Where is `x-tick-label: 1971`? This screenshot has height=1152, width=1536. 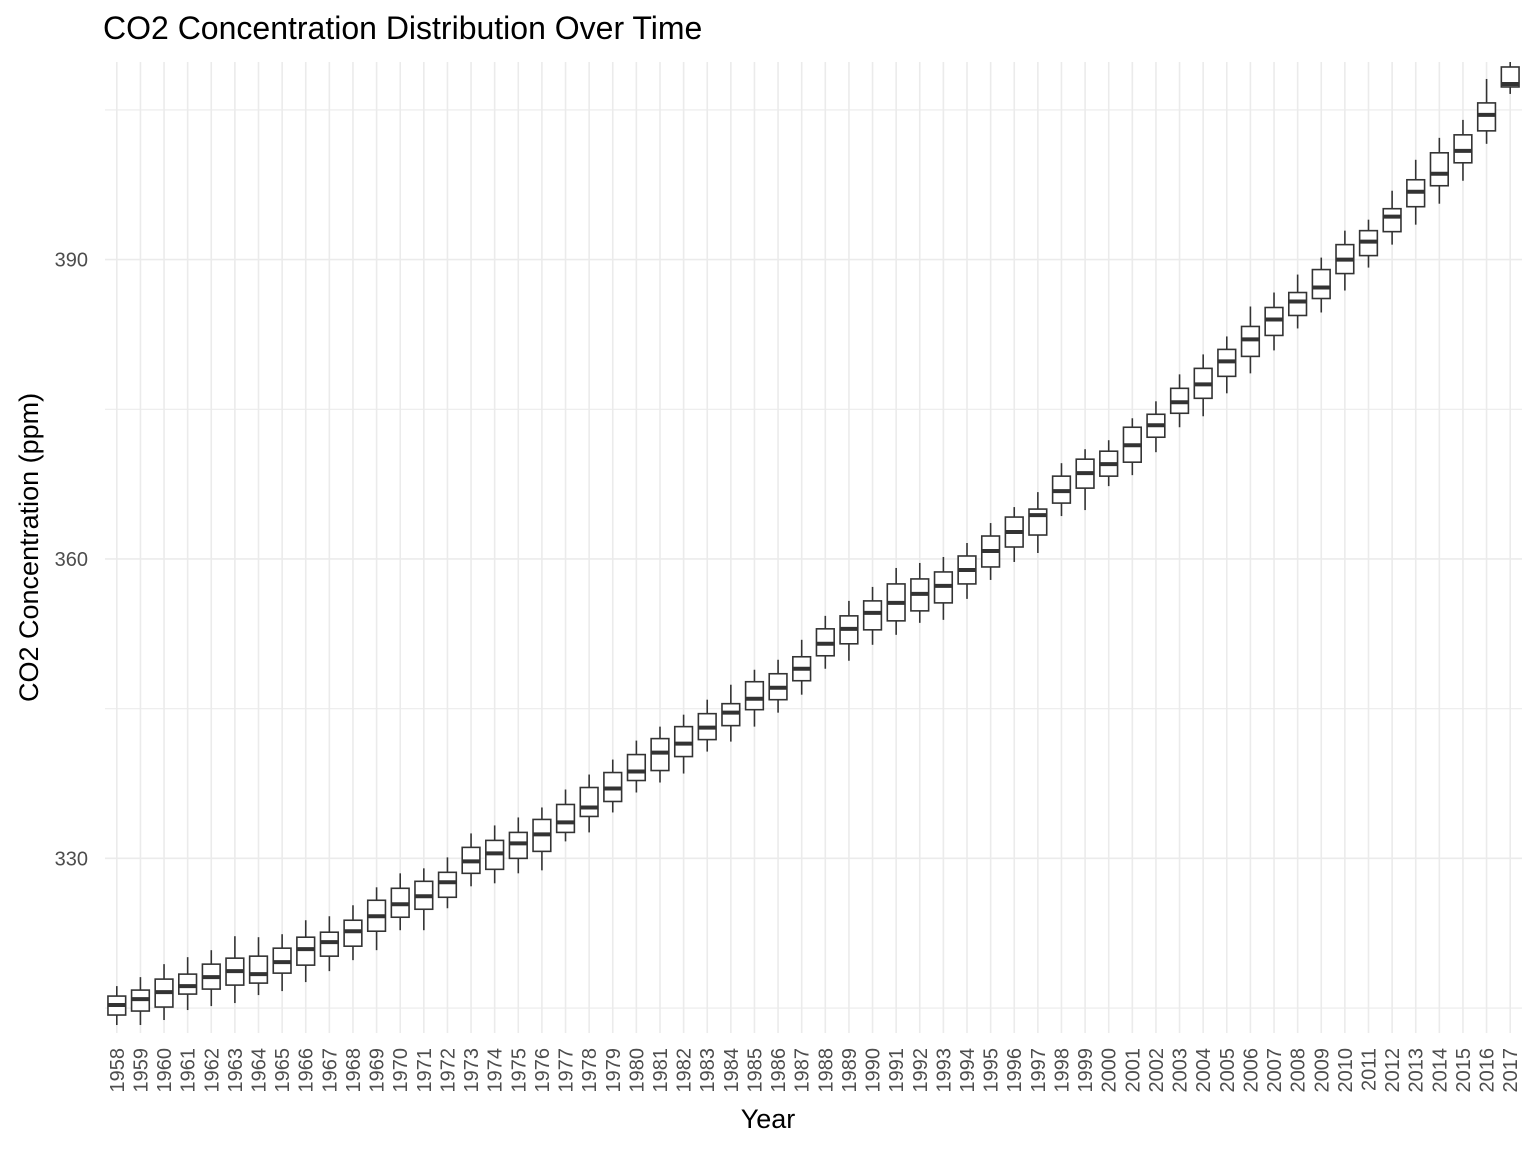 x-tick-label: 1971 is located at coordinates (425, 1070).